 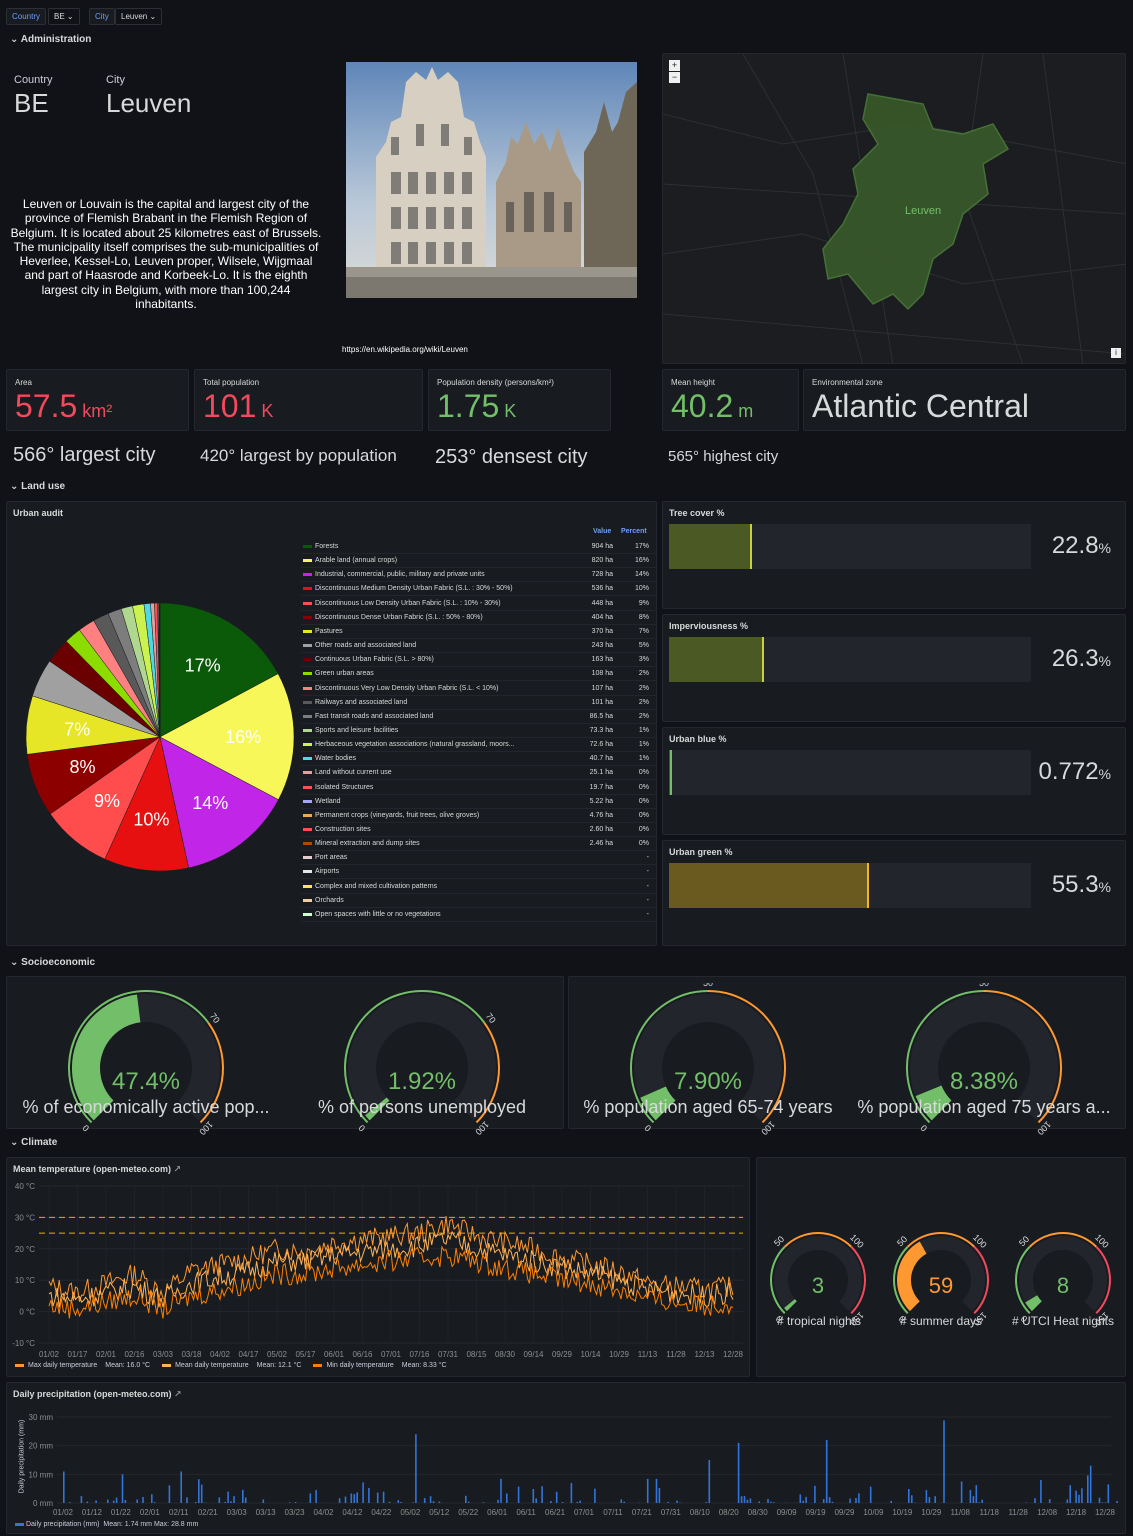 What do you see at coordinates (178, 1394) in the screenshot?
I see `external-link-icon: ↗` at bounding box center [178, 1394].